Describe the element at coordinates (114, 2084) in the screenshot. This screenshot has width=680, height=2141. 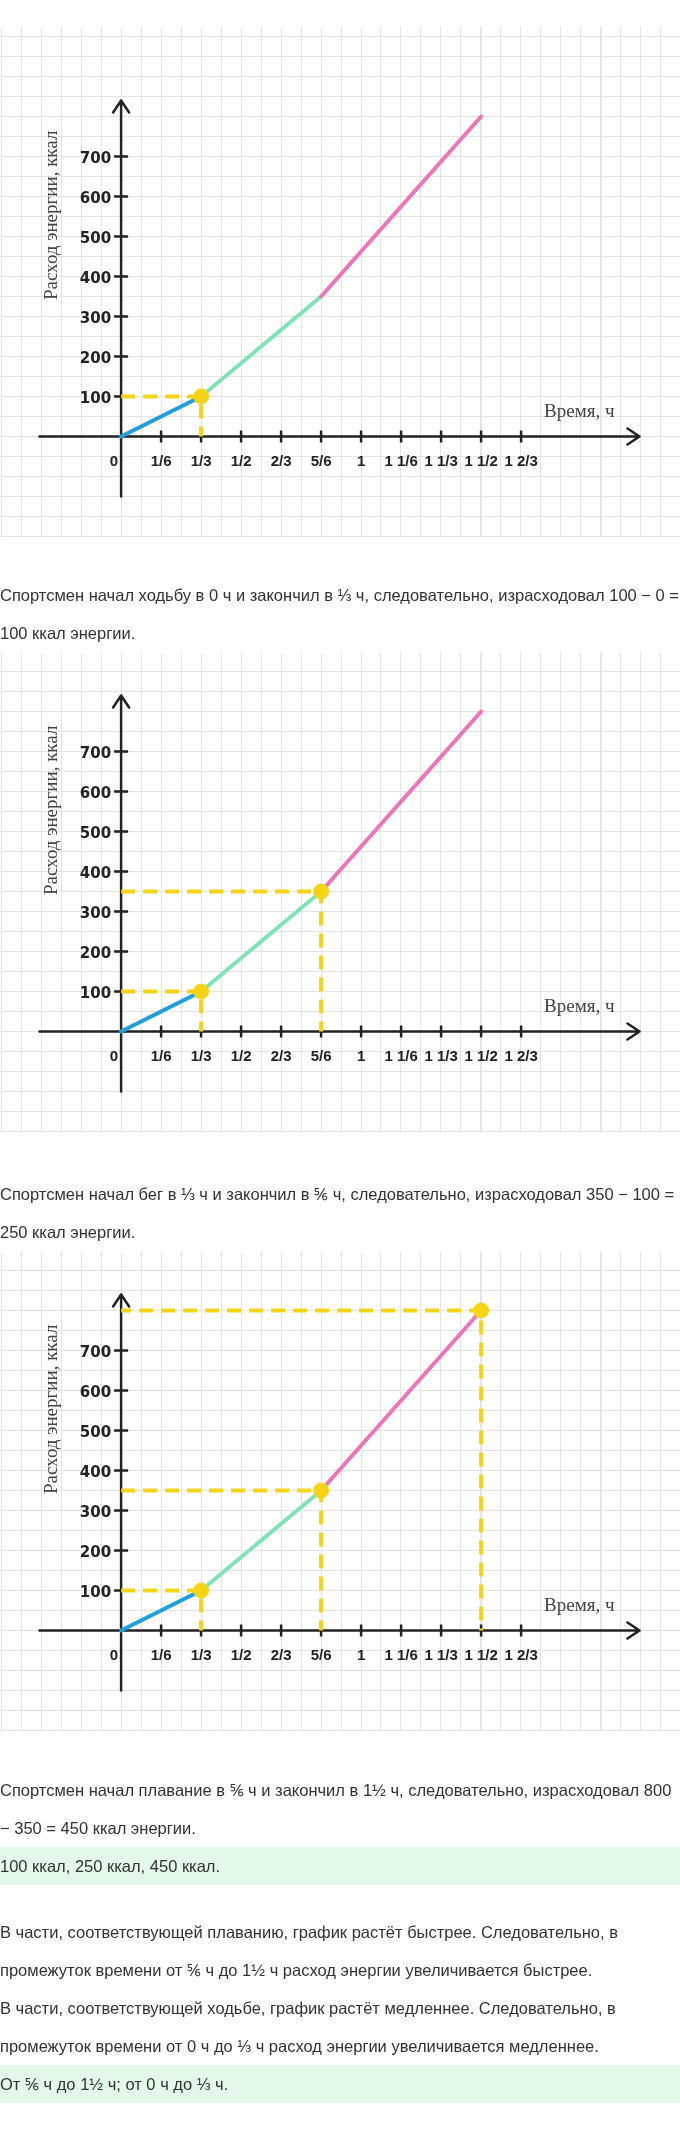
I see `text: От ⅚ ч до 1½ ч; от 0 ч до ⅓ ч.` at that location.